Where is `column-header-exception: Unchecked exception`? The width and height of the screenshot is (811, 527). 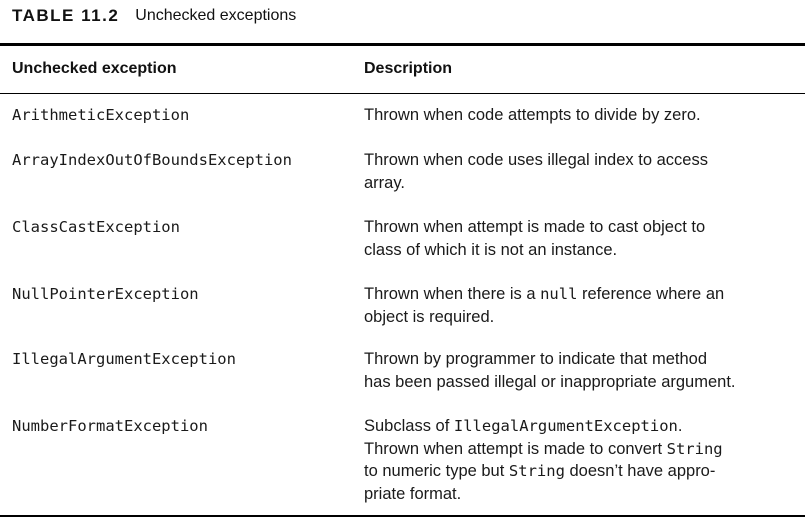
column-header-exception: Unchecked exception is located at coordinates (94, 68).